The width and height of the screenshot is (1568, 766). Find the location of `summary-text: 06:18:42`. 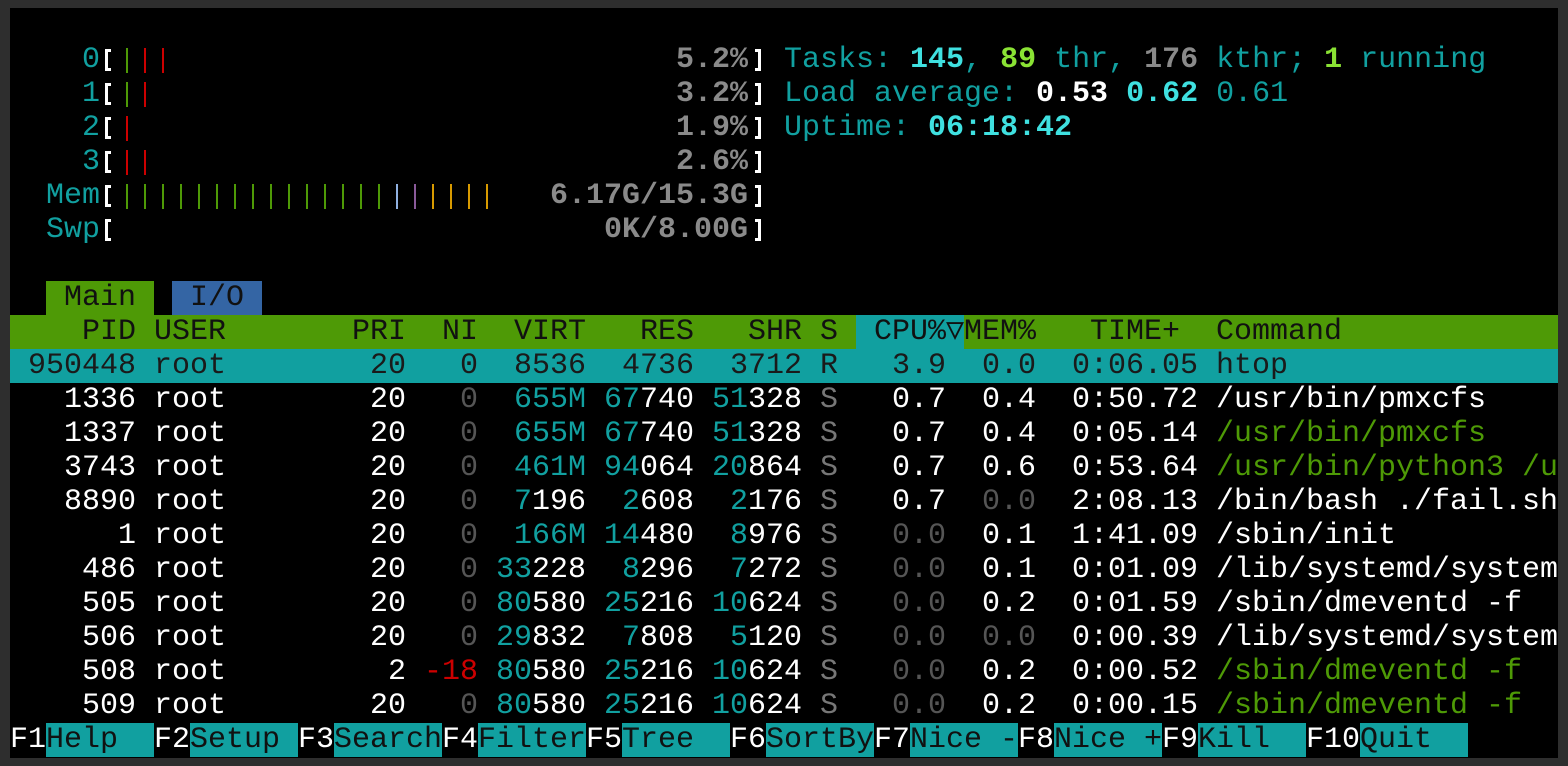

summary-text: 06:18:42 is located at coordinates (1000, 128).